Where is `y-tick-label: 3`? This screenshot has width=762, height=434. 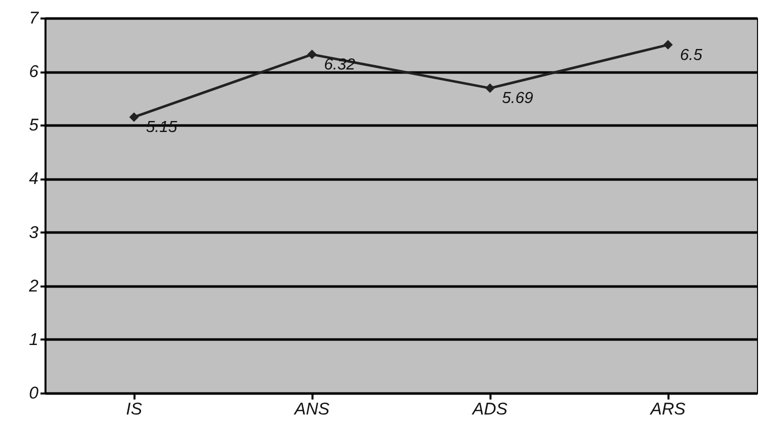
y-tick-label: 3 is located at coordinates (34, 232).